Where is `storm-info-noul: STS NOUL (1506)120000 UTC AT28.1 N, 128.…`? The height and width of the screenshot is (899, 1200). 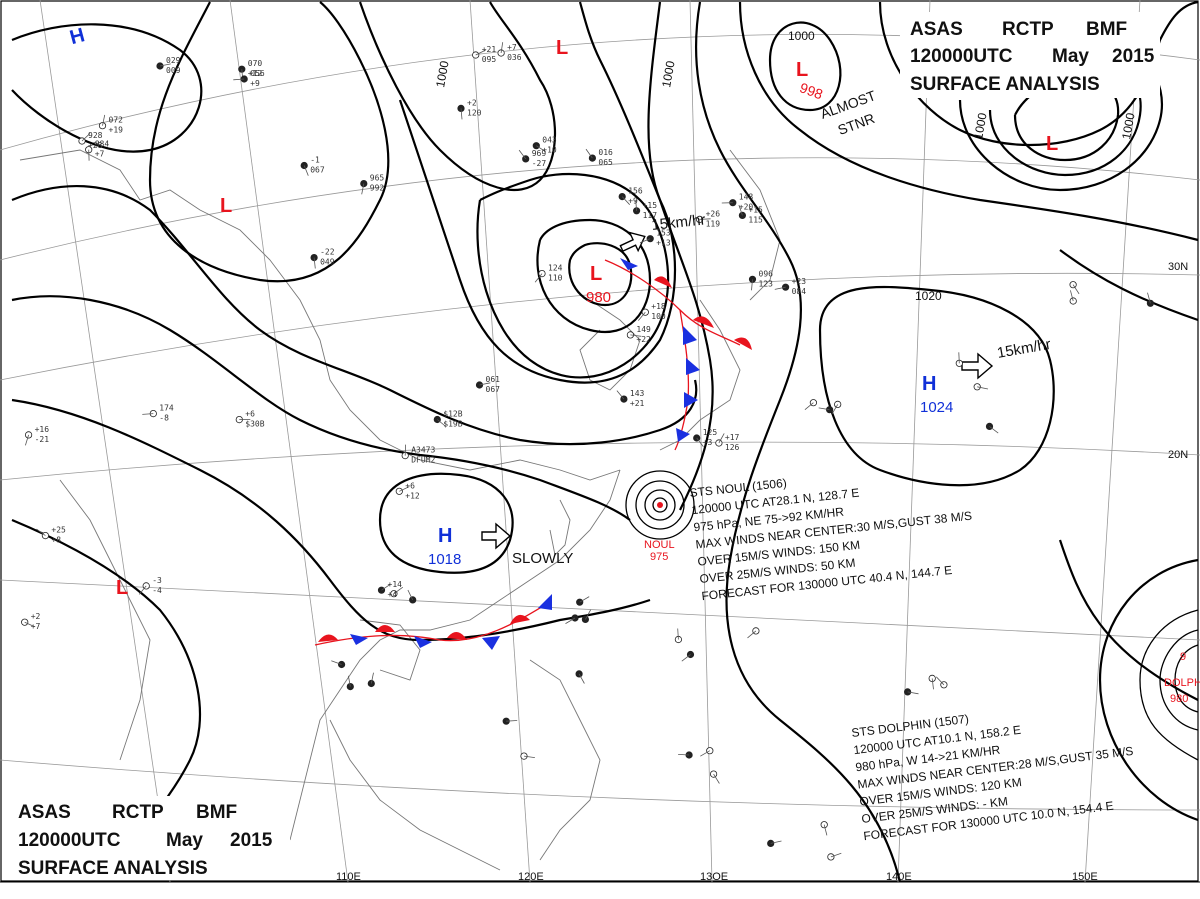 storm-info-noul: STS NOUL (1506)120000 UTC AT28.1 N, 128.… is located at coordinates (831, 539).